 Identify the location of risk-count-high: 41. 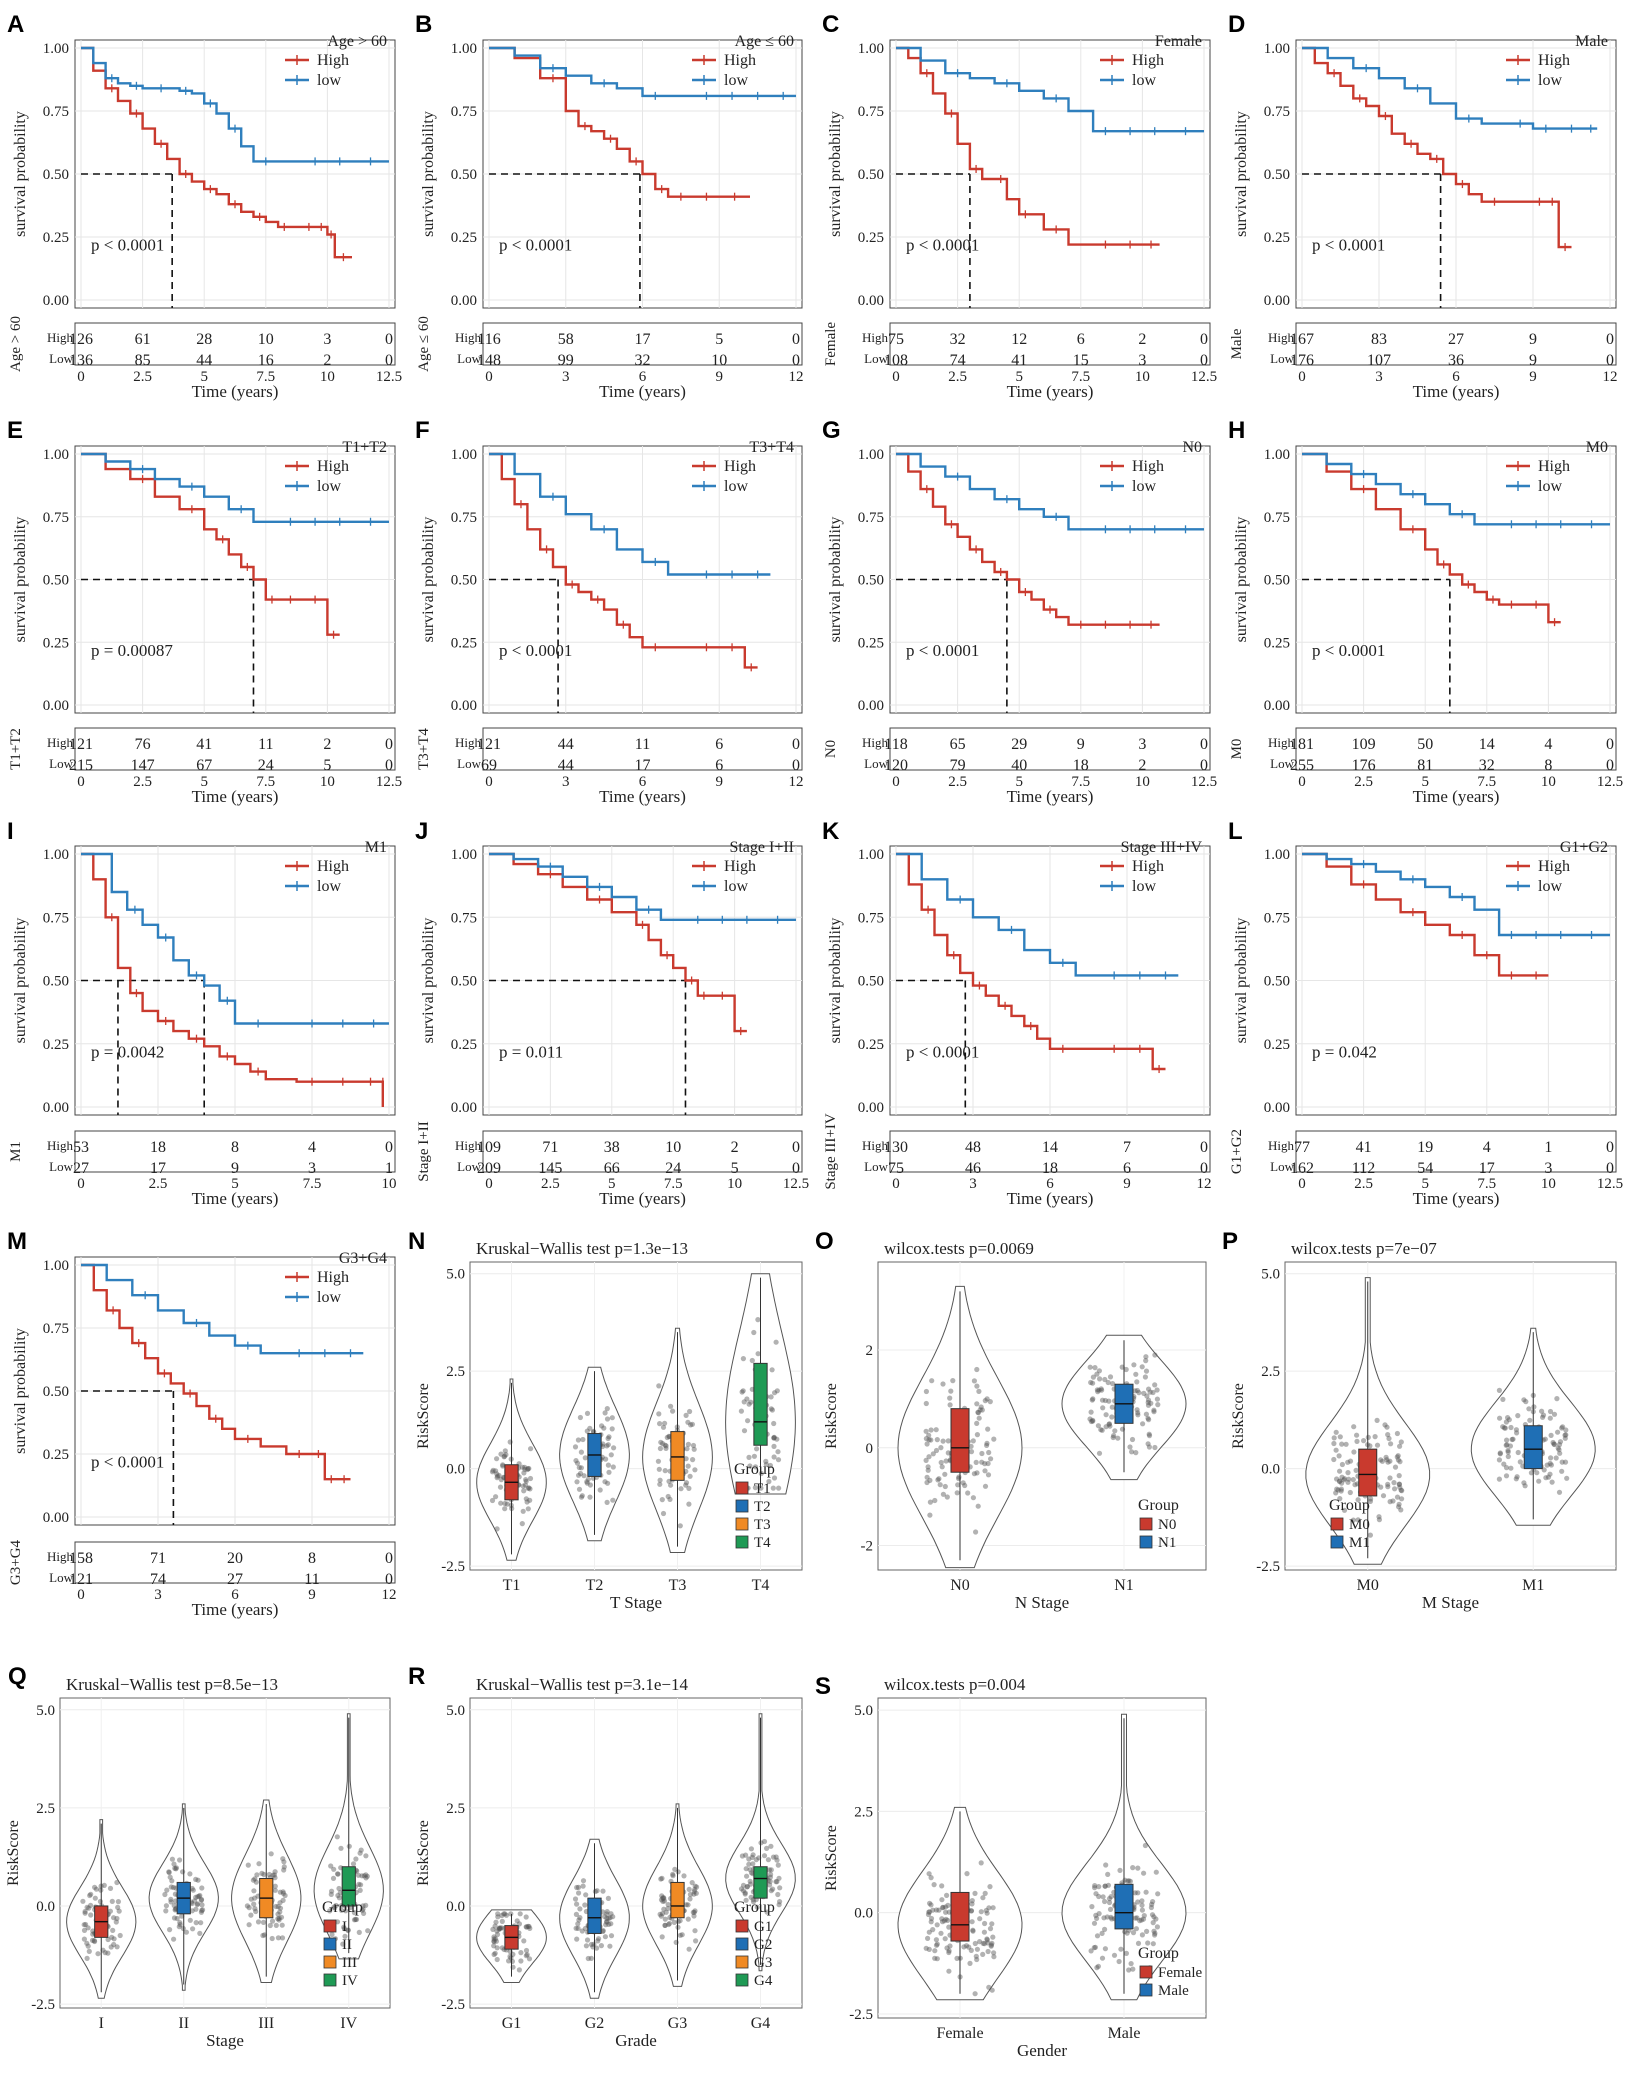
(1364, 1147).